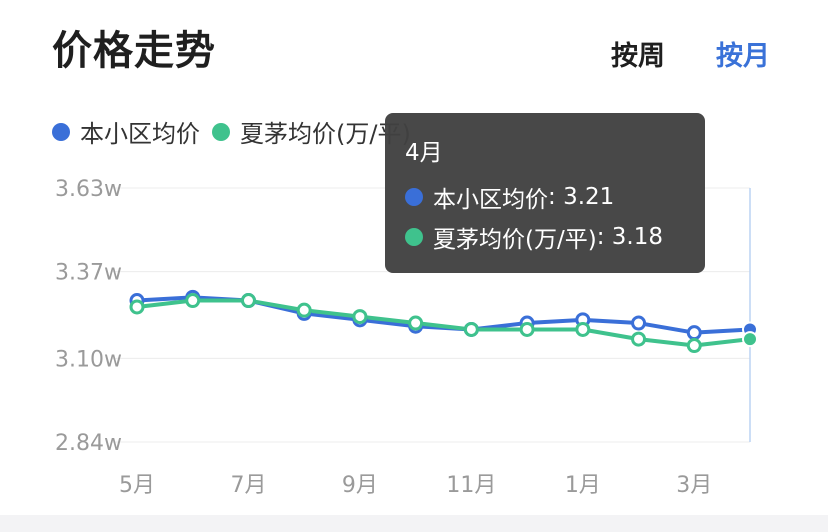  I want to click on y-tick-label: 3.63w, so click(88, 189).